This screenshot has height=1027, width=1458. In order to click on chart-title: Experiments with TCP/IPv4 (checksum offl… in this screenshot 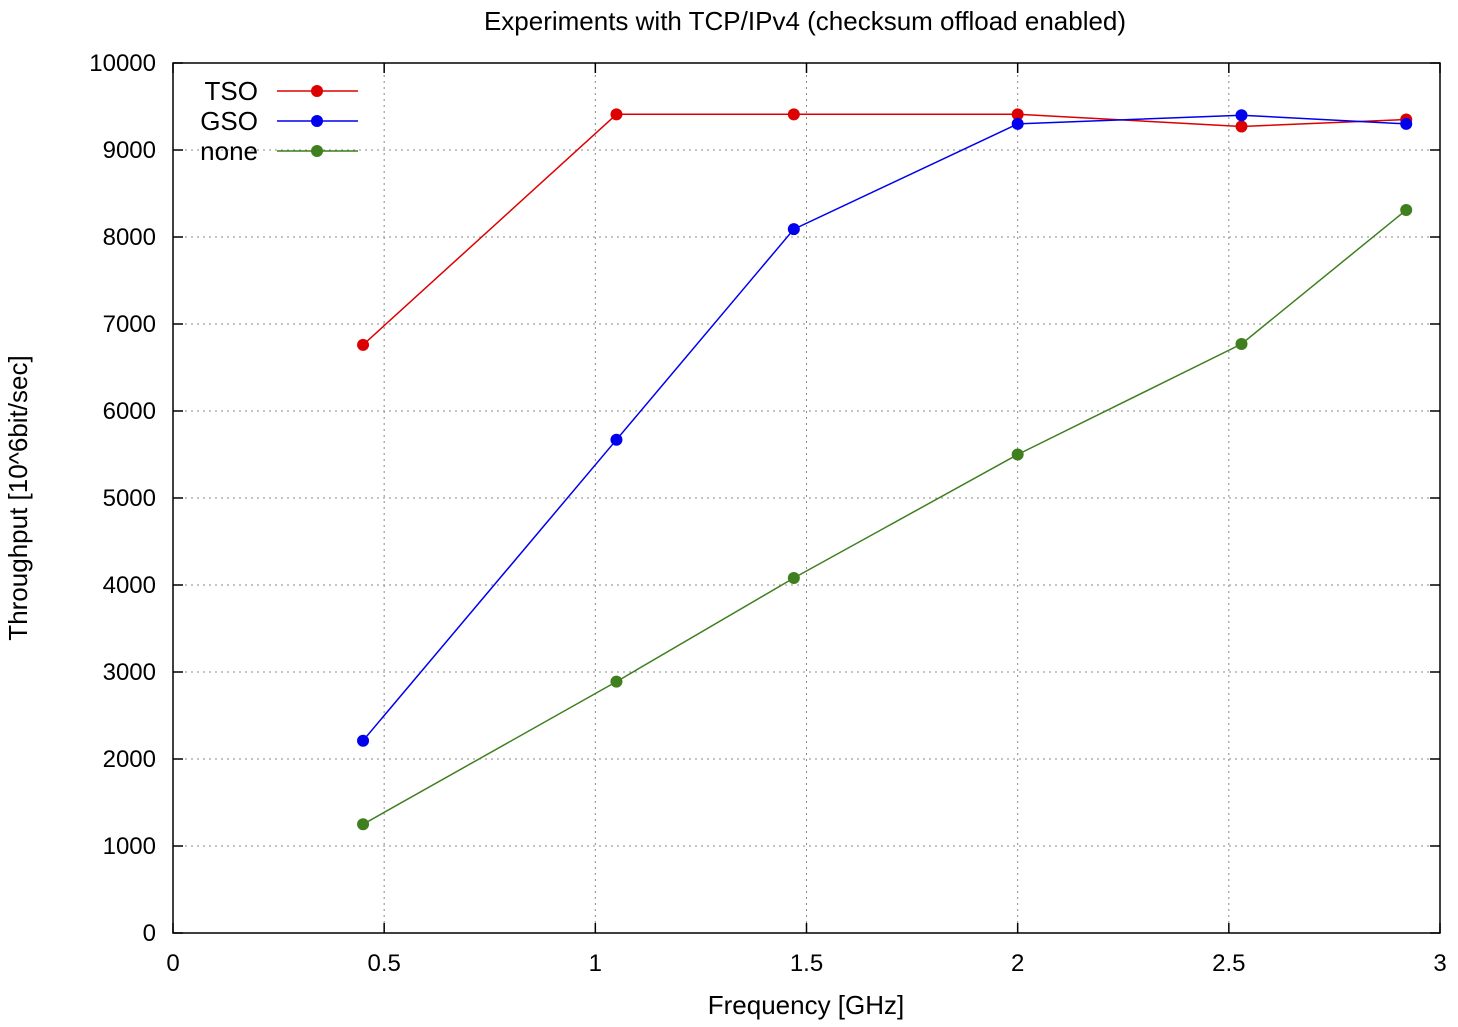, I will do `click(805, 21)`.